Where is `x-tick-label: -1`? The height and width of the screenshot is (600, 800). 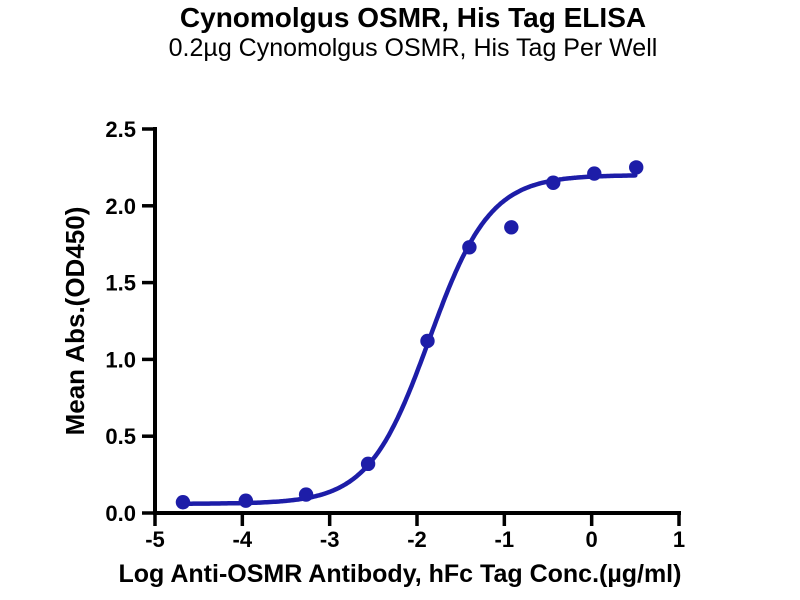 x-tick-label: -1 is located at coordinates (505, 539).